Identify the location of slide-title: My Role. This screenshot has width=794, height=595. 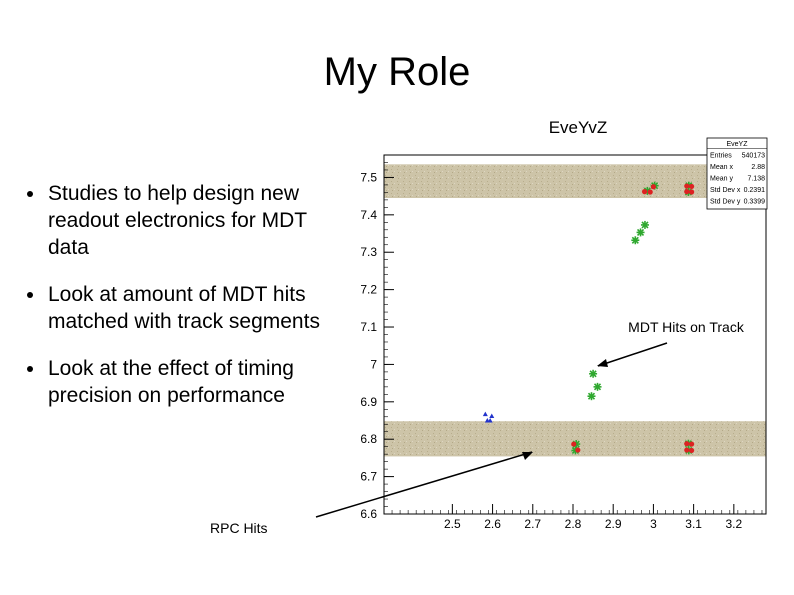
(397, 72).